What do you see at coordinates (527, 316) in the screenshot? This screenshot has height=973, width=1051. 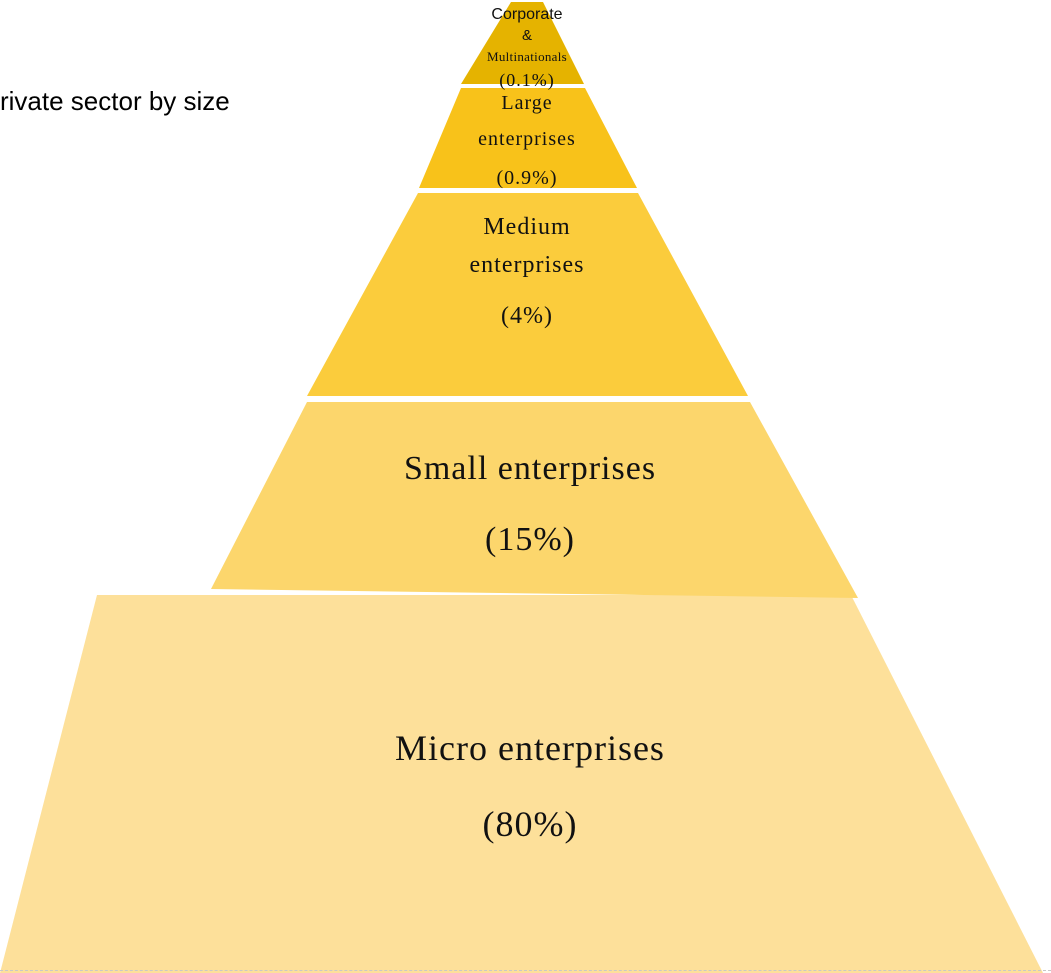 I see `level-medium-label-3: (4%)` at bounding box center [527, 316].